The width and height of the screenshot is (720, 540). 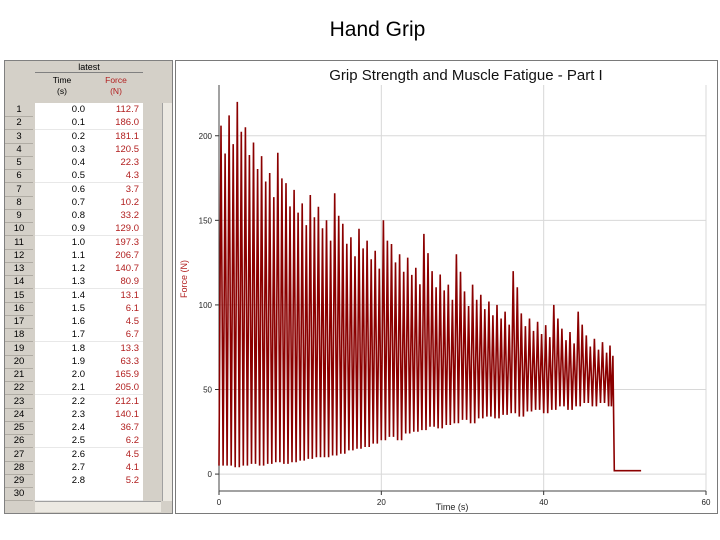 What do you see at coordinates (116, 348) in the screenshot?
I see `force-cell: 13.3` at bounding box center [116, 348].